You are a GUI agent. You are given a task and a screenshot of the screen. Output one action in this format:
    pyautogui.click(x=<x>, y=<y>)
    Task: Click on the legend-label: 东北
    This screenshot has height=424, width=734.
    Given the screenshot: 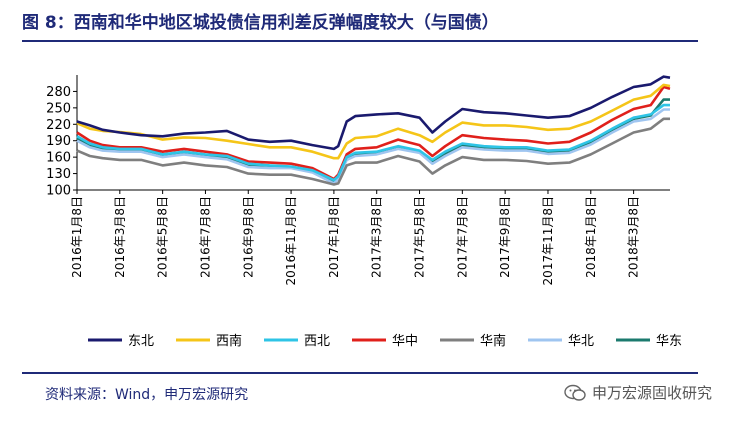 What is the action you would take?
    pyautogui.click(x=141, y=341)
    